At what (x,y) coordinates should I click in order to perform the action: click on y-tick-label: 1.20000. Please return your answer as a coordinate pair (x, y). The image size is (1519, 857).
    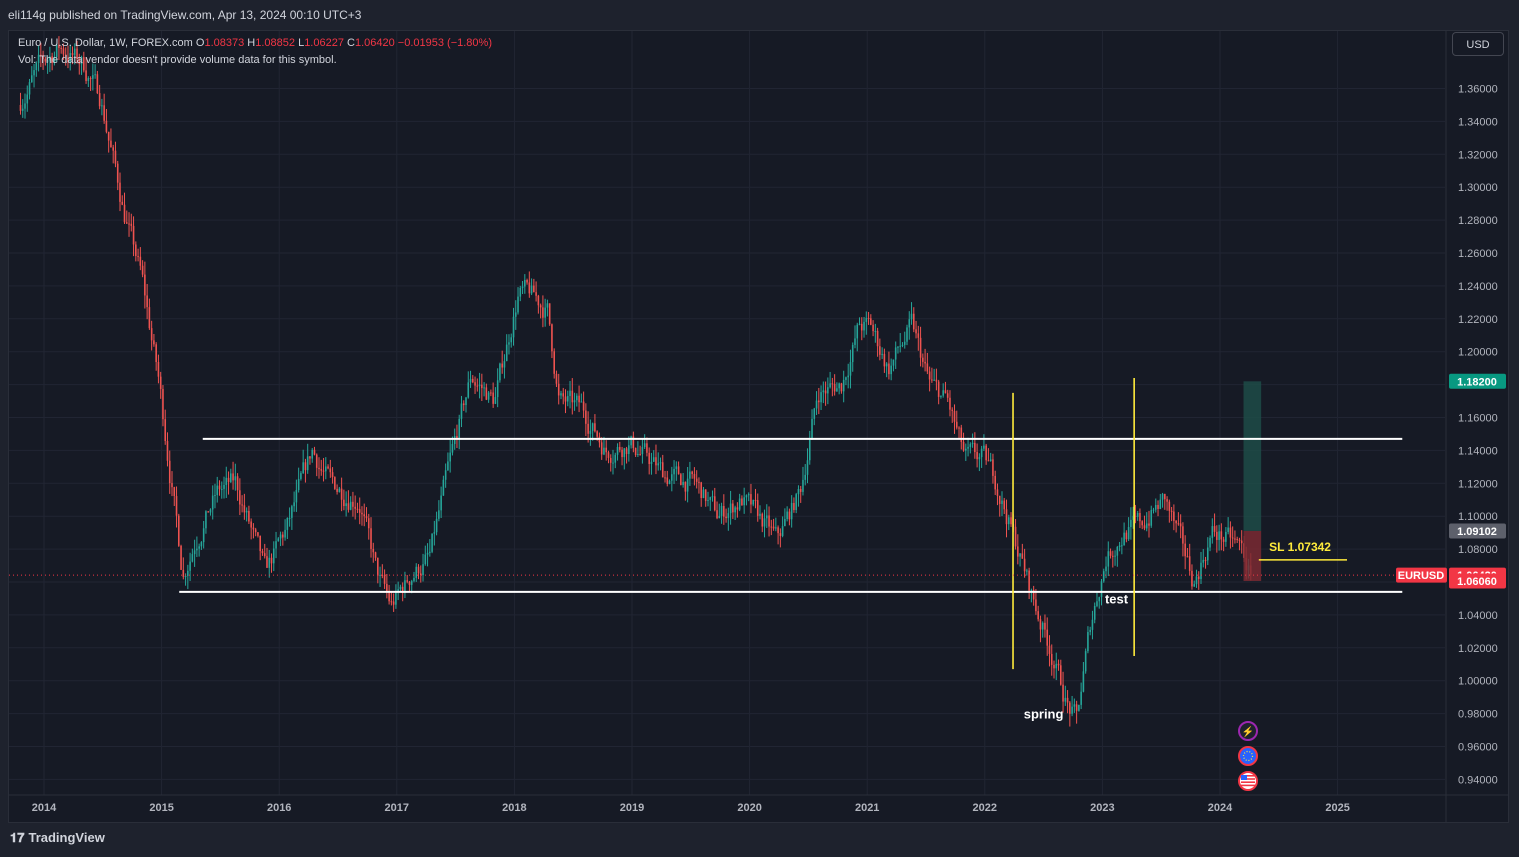
    Looking at the image, I should click on (1478, 353).